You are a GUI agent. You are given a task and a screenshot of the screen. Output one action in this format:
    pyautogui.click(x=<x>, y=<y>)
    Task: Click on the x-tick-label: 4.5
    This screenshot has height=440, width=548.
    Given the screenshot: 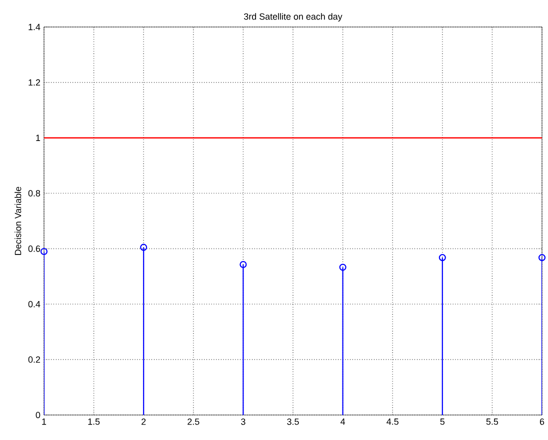 What is the action you would take?
    pyautogui.click(x=392, y=421)
    